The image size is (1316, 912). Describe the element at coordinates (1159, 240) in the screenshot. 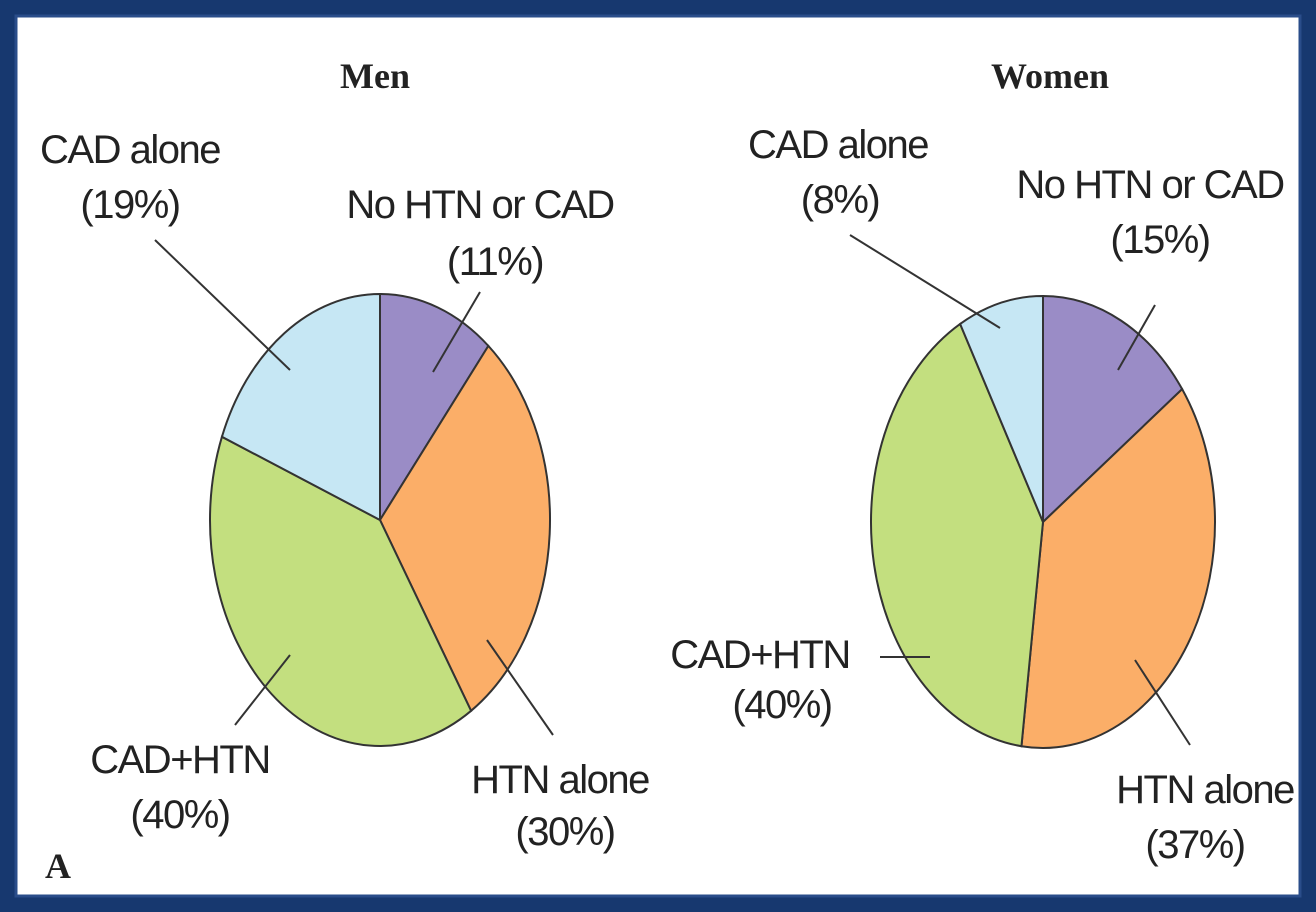

I see `slice-value-label: (15%)` at that location.